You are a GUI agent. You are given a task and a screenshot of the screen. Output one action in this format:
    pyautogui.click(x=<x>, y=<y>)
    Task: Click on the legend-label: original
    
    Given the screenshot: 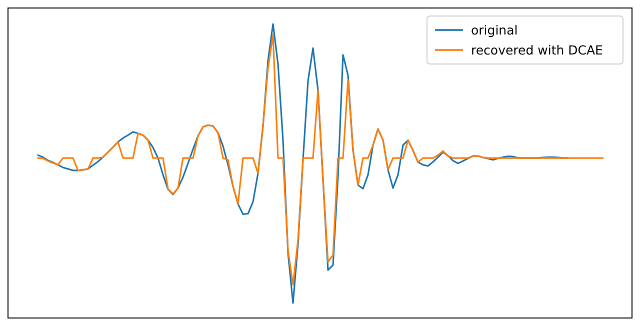 What is the action you would take?
    pyautogui.click(x=494, y=30)
    